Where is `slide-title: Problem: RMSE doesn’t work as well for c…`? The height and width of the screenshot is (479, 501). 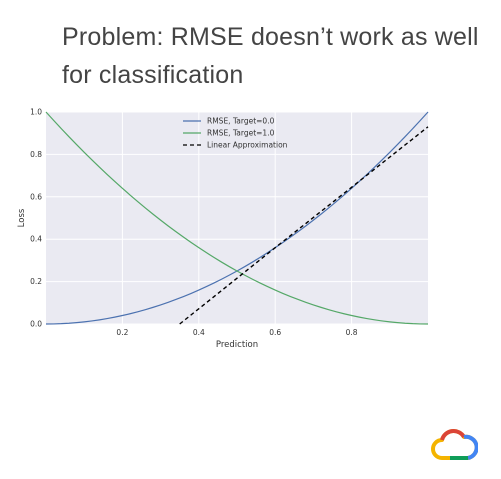 slide-title: Problem: RMSE doesn’t work as well for c… is located at coordinates (270, 56).